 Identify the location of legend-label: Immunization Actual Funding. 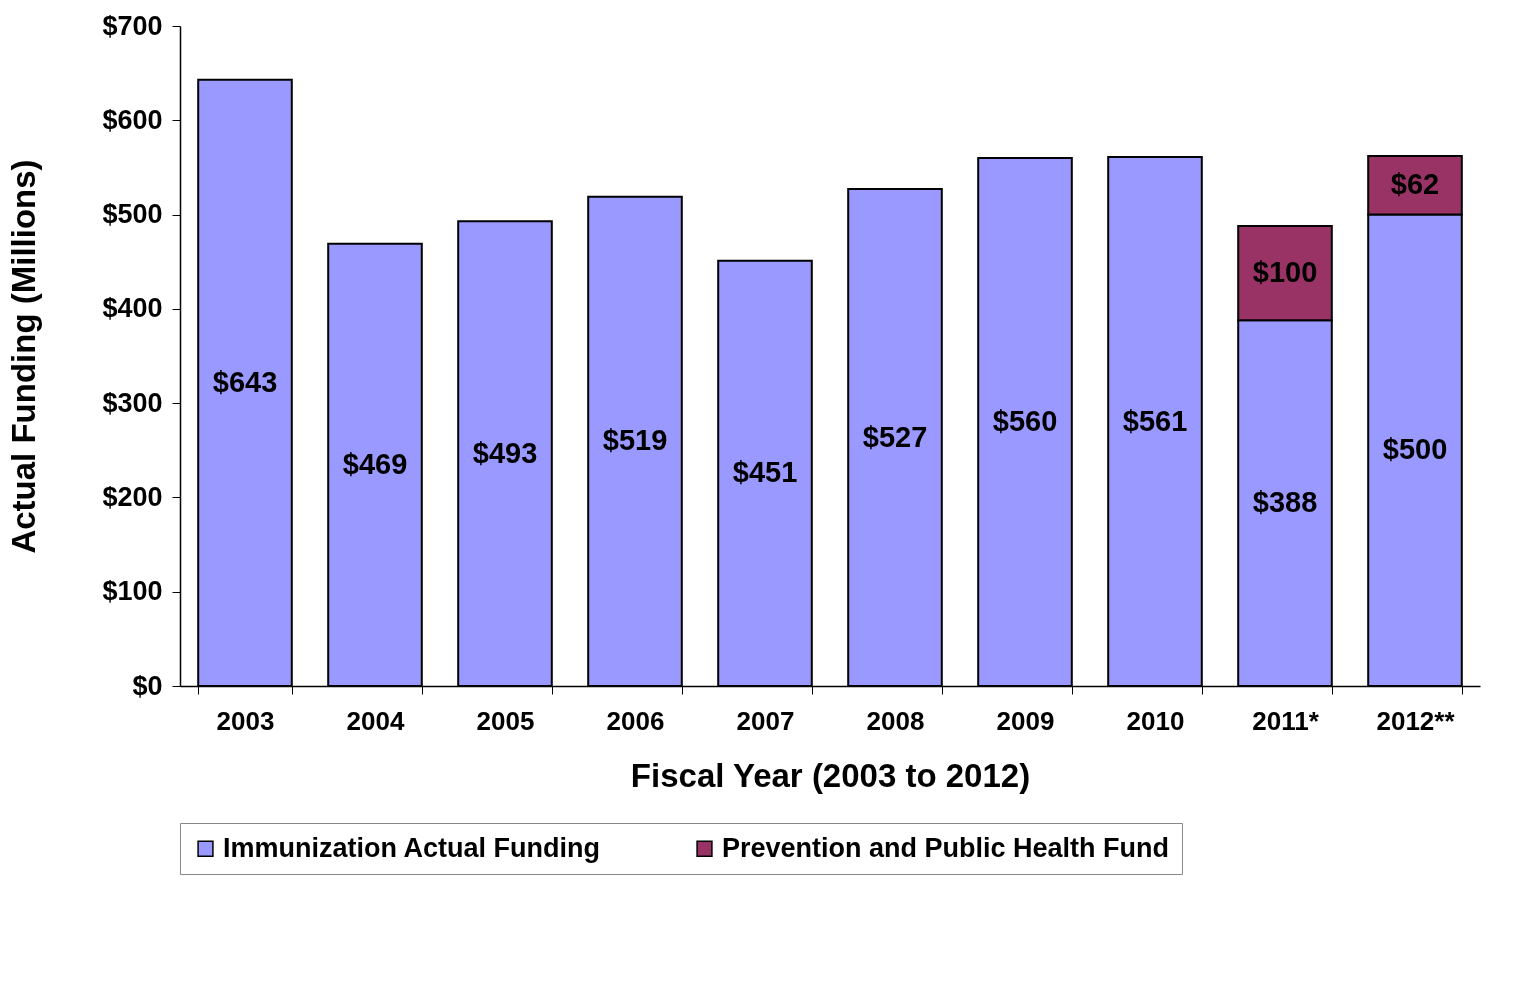
(411, 847).